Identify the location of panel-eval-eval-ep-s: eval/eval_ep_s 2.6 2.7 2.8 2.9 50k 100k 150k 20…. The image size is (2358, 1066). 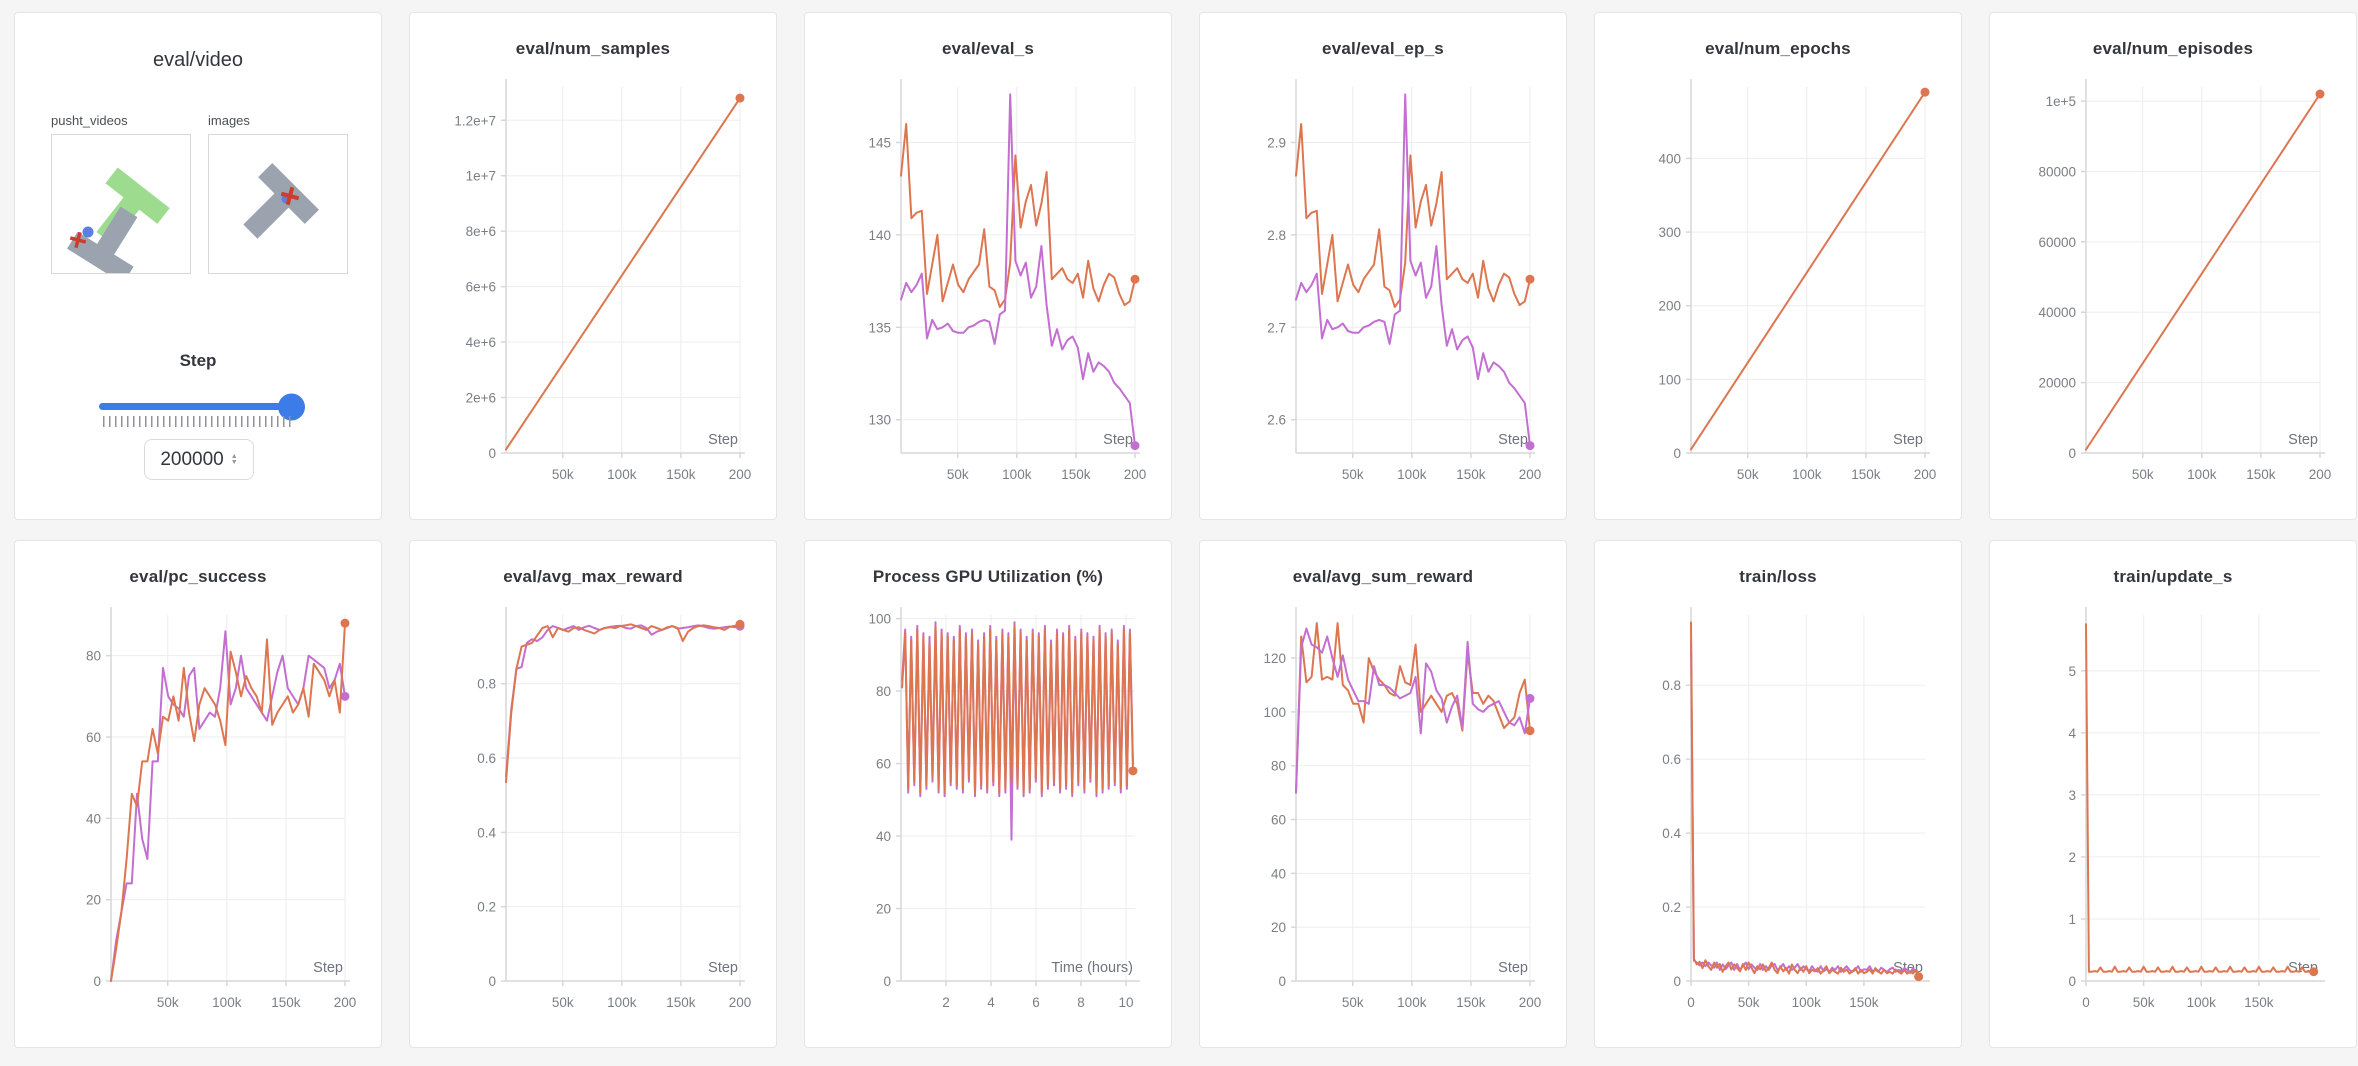
(1383, 266).